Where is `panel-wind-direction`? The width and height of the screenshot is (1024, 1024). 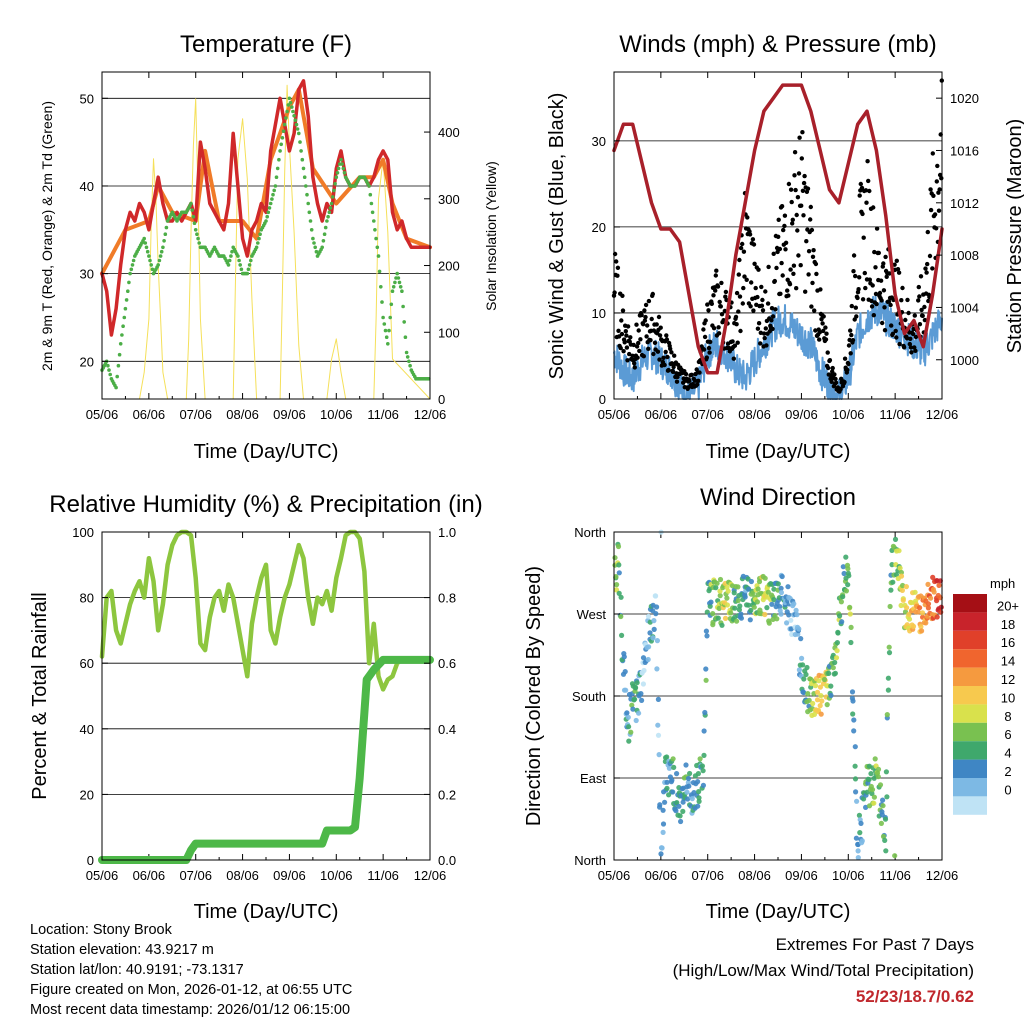
panel-wind-direction is located at coordinates (799, 695).